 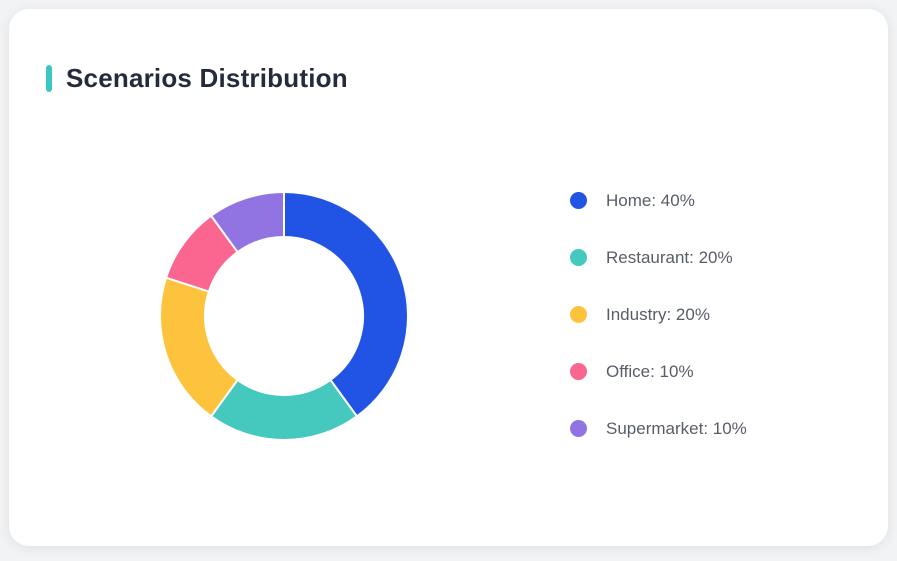 I want to click on legend-item-label: Industry: 20%, so click(x=658, y=314).